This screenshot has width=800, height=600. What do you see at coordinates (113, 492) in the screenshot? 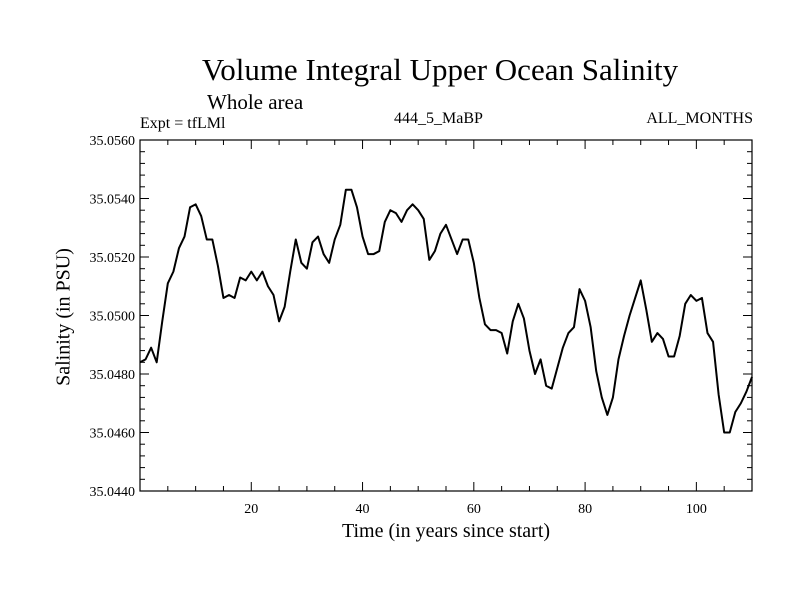
I see `y-tick-label: 35.0440` at bounding box center [113, 492].